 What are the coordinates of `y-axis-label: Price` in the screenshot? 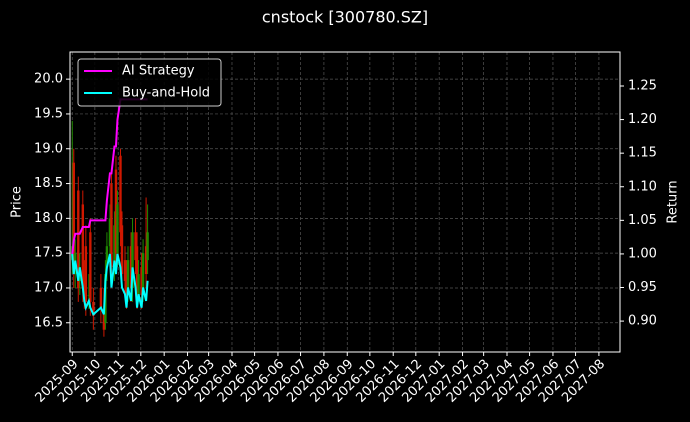 It's located at (17, 202).